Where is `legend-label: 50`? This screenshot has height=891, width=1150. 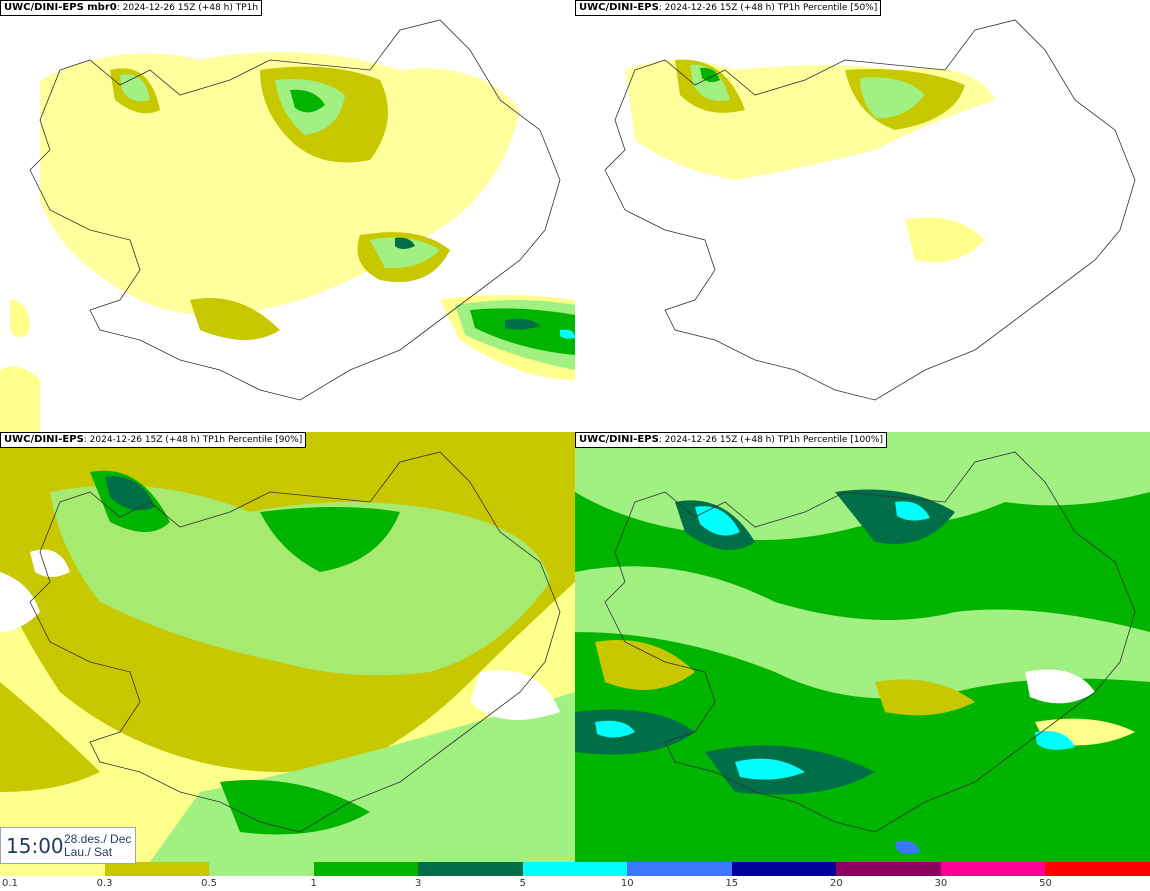
legend-label: 50 is located at coordinates (1045, 883).